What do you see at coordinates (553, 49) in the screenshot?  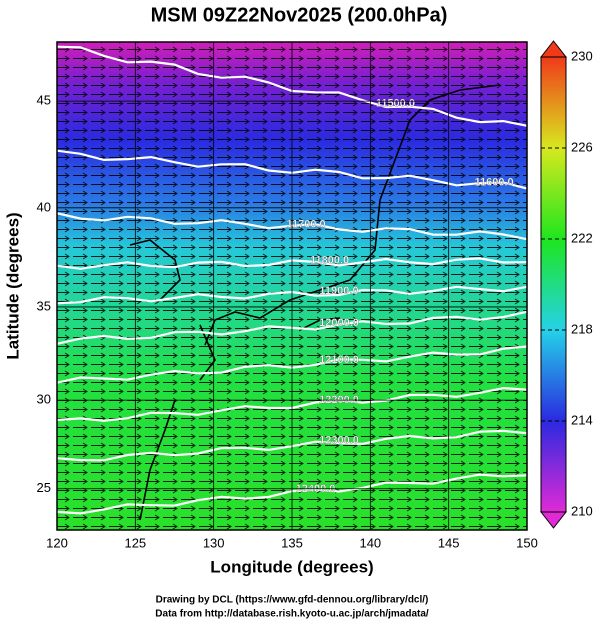 I see `colorbar-max-triangle` at bounding box center [553, 49].